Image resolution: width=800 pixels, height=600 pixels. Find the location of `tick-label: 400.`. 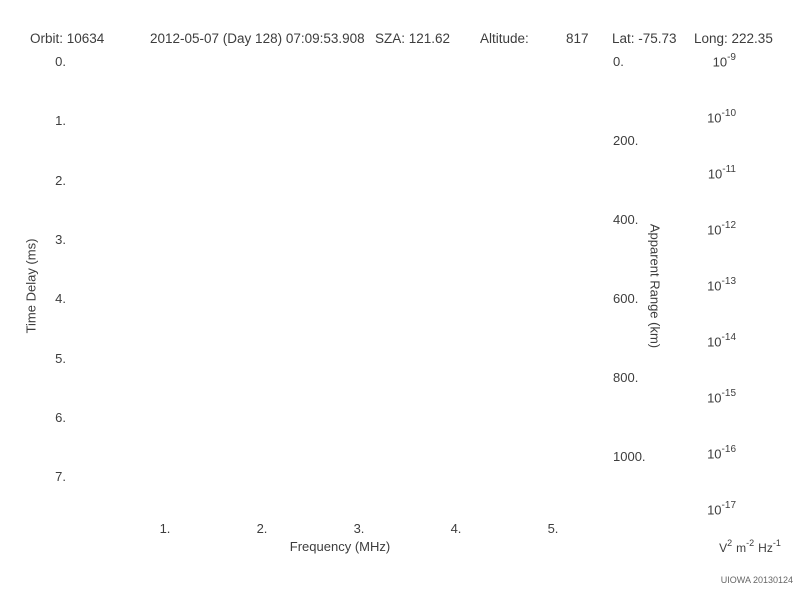

tick-label: 400. is located at coordinates (626, 219).